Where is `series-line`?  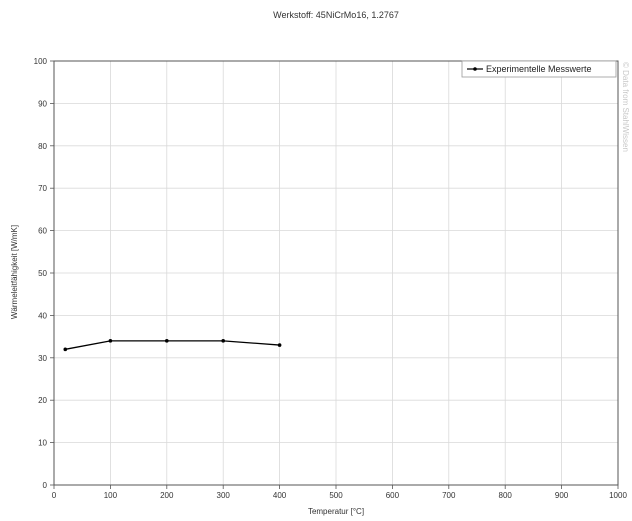 series-line is located at coordinates (172, 345).